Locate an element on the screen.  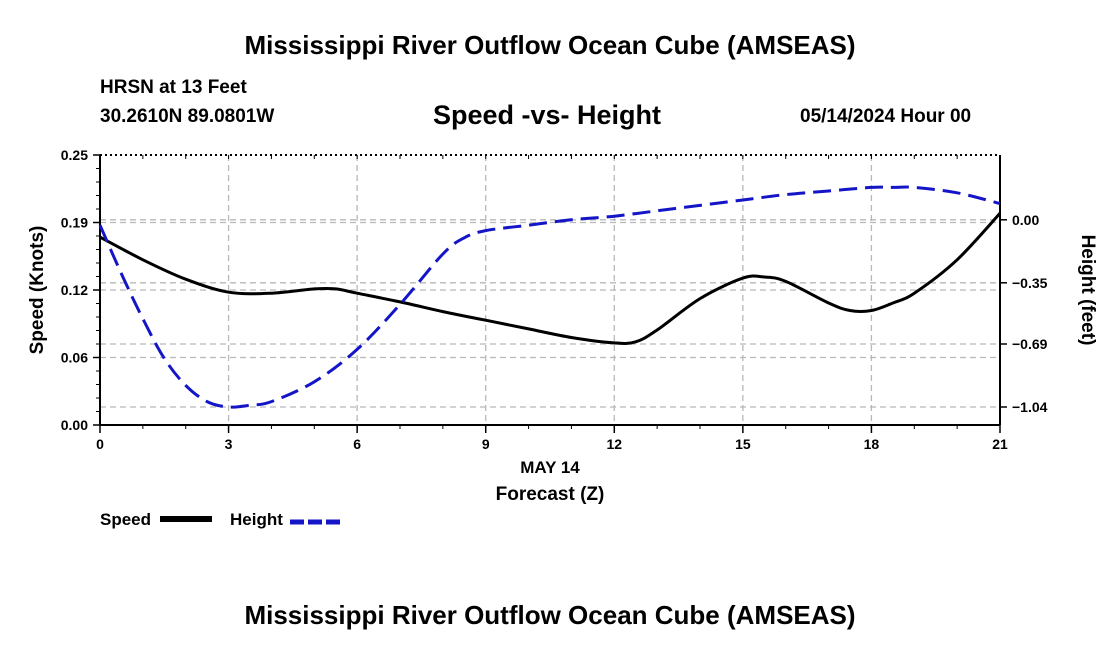
y-right-tick-label: −1.04 is located at coordinates (1030, 407).